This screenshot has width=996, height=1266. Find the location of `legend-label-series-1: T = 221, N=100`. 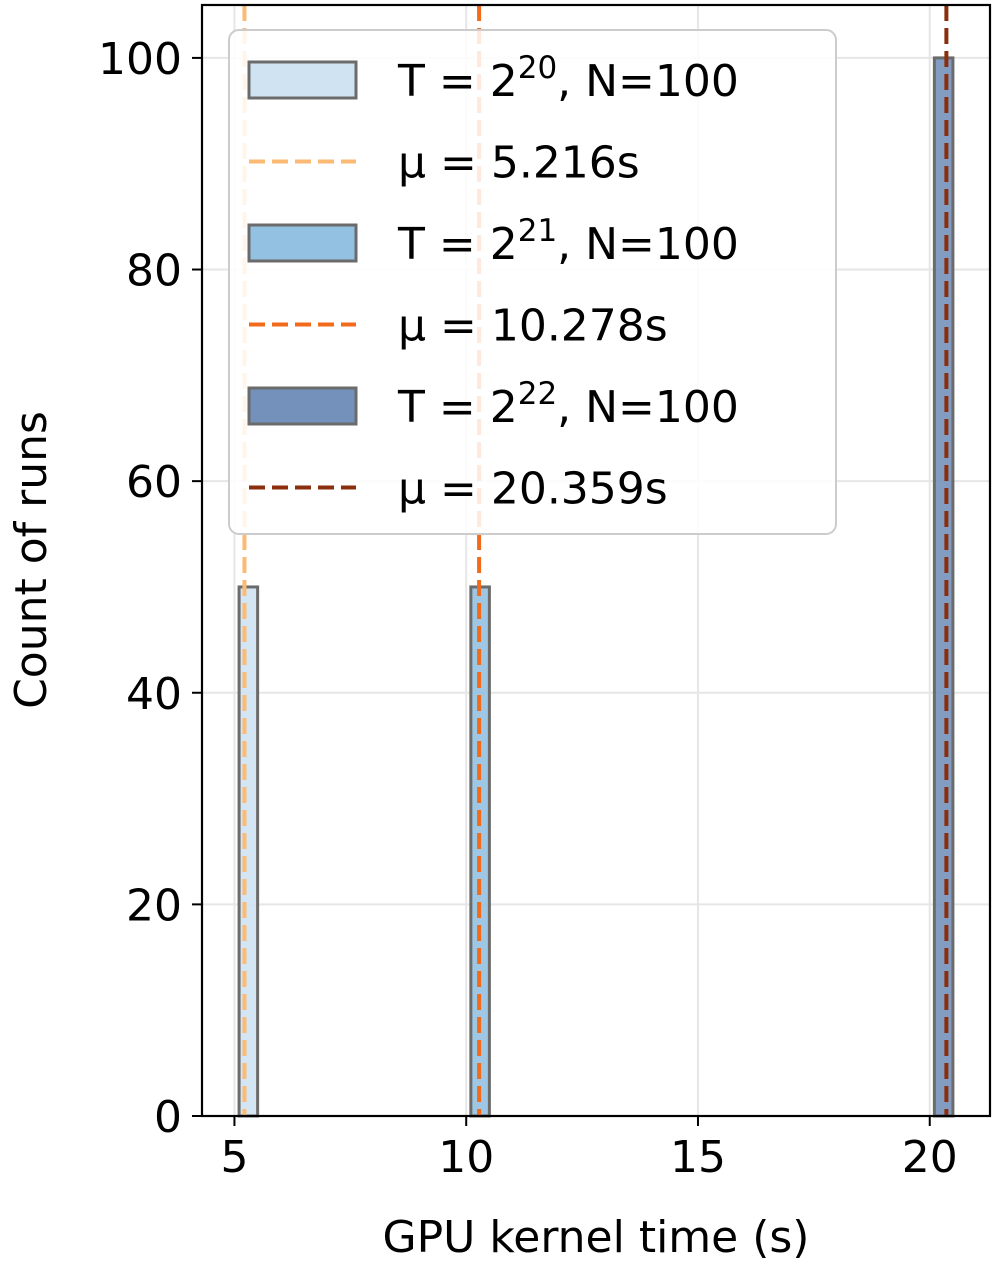

legend-label-series-1: T = 221, N=100 is located at coordinates (568, 241).